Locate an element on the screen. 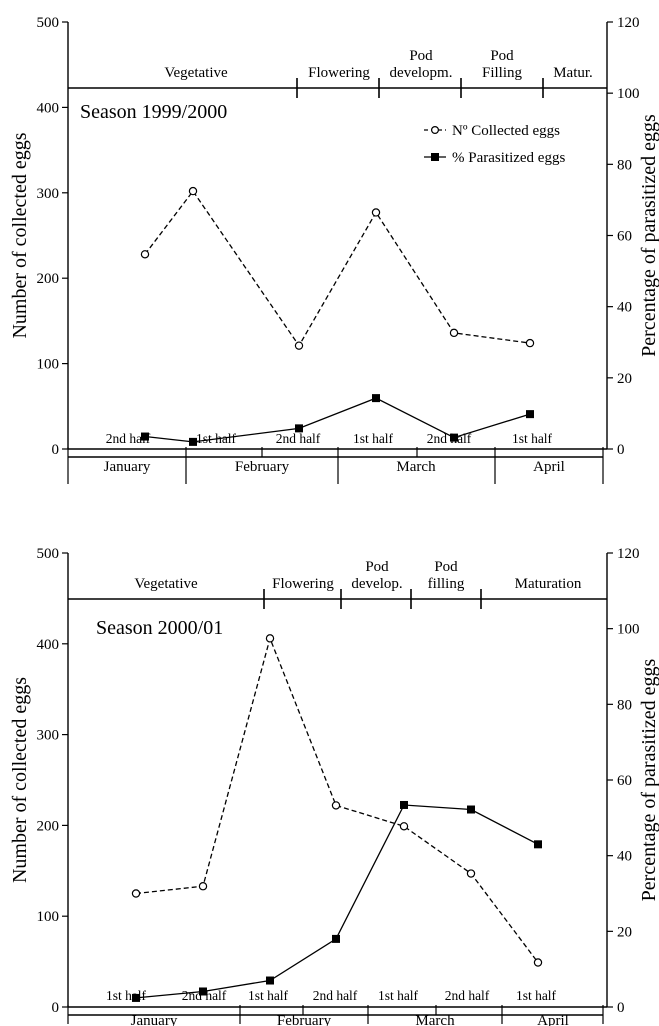  c1-stage-label: Pod is located at coordinates (421, 56).